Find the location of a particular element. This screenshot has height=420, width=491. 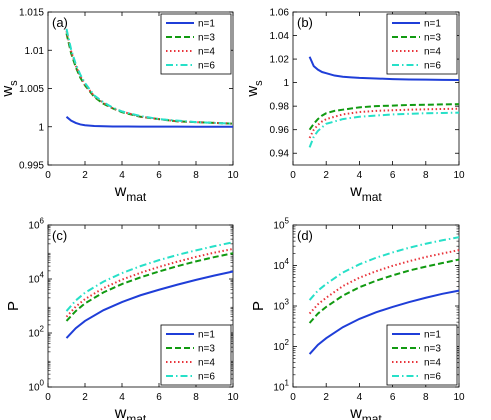

y-tick-label: 0.98 is located at coordinates (280, 107).